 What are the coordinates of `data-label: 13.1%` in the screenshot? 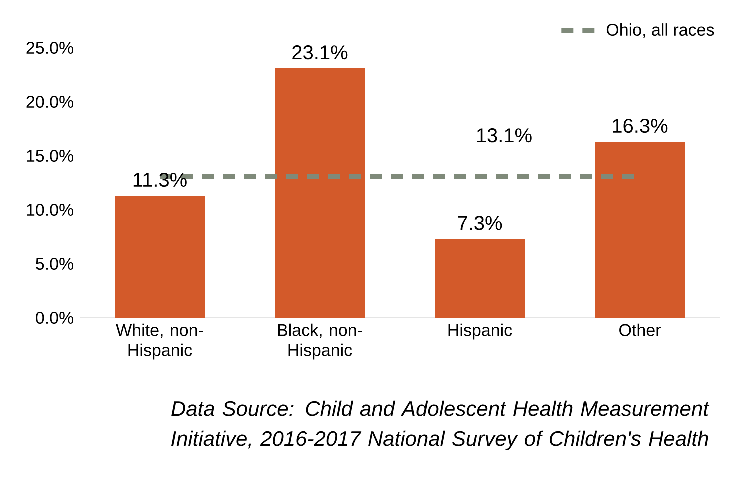 It's located at (504, 135).